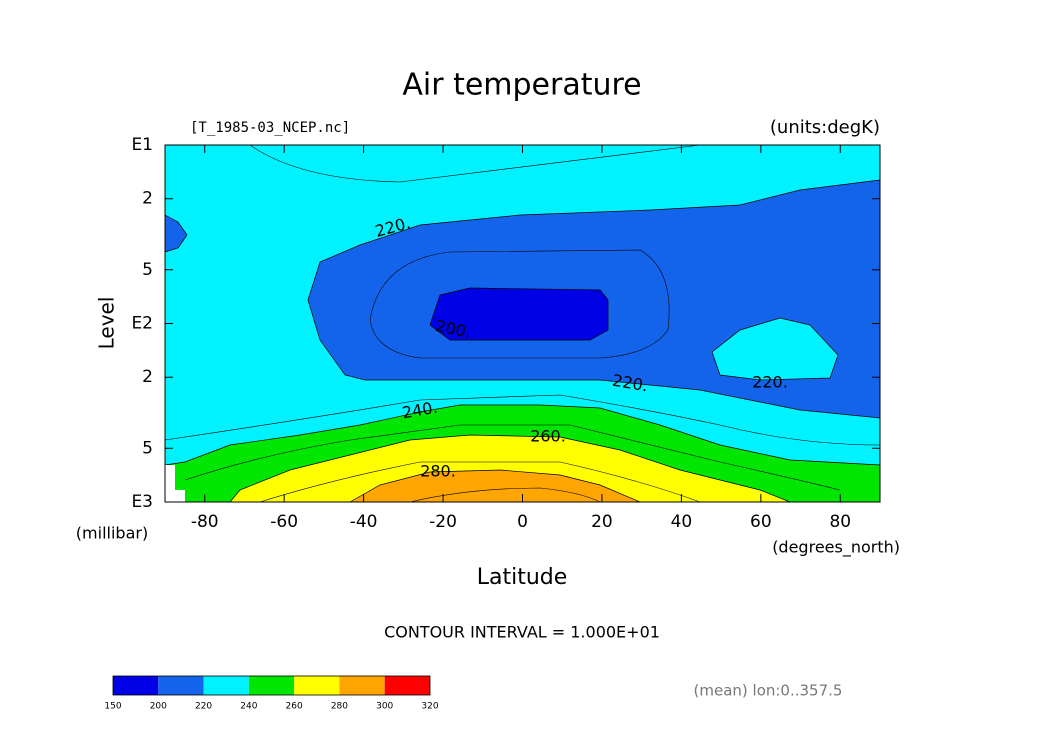 Image resolution: width=1044 pixels, height=739 pixels. Describe the element at coordinates (158, 707) in the screenshot. I see `colorbar-label: 200` at that location.